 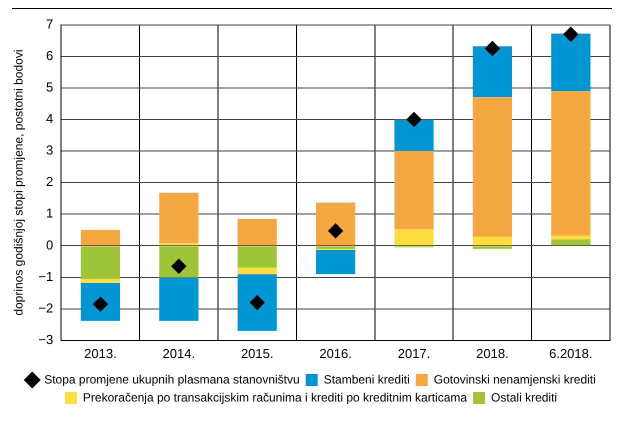 I want to click on y-tick-label: 5, so click(x=50, y=87).